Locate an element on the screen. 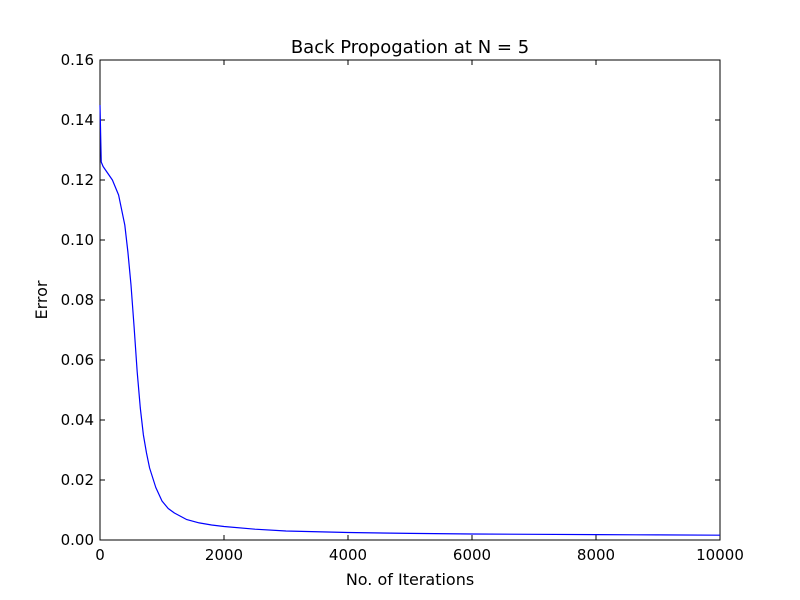 The image size is (800, 600). x-tick-label: 4000 is located at coordinates (348, 555).